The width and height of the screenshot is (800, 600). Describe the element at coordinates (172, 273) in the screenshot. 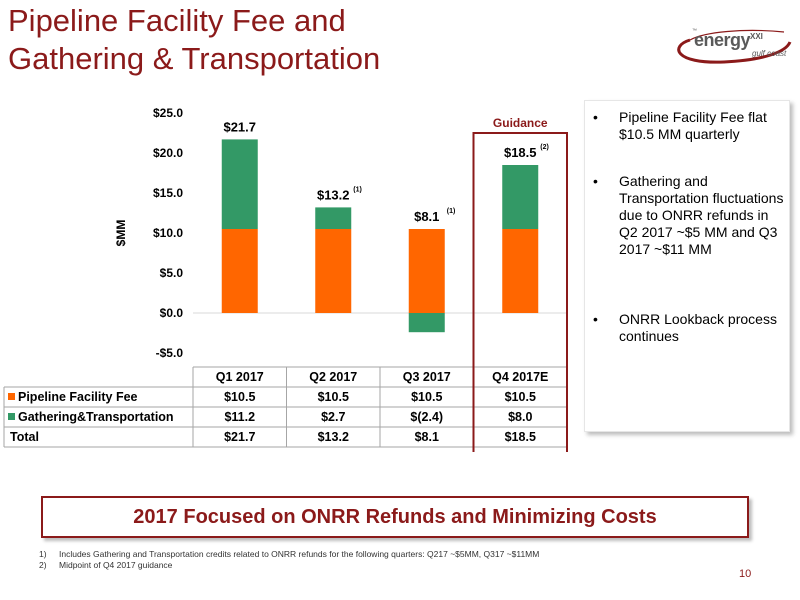

I see `y-tick-label: $5.0` at that location.